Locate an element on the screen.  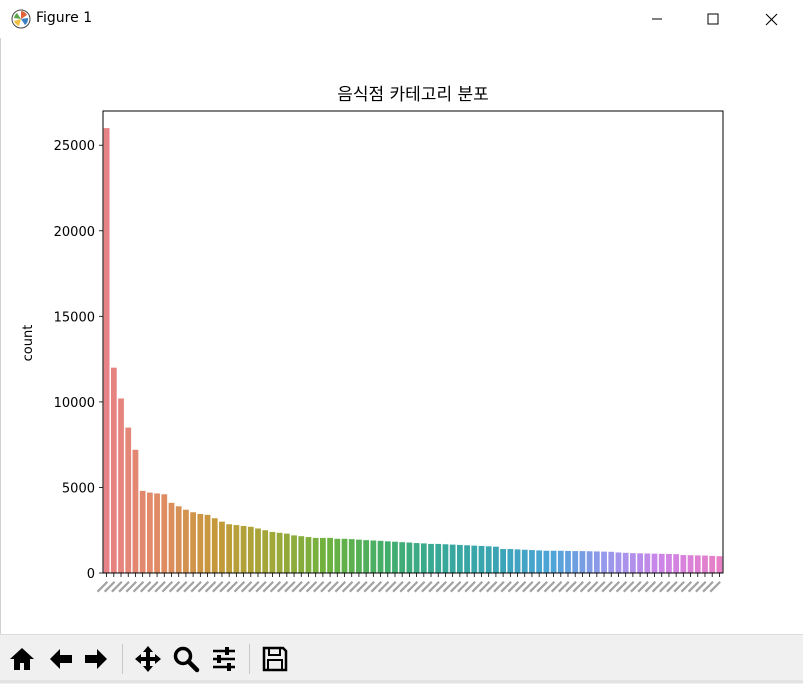
arrow-left-icon is located at coordinates (61, 659).